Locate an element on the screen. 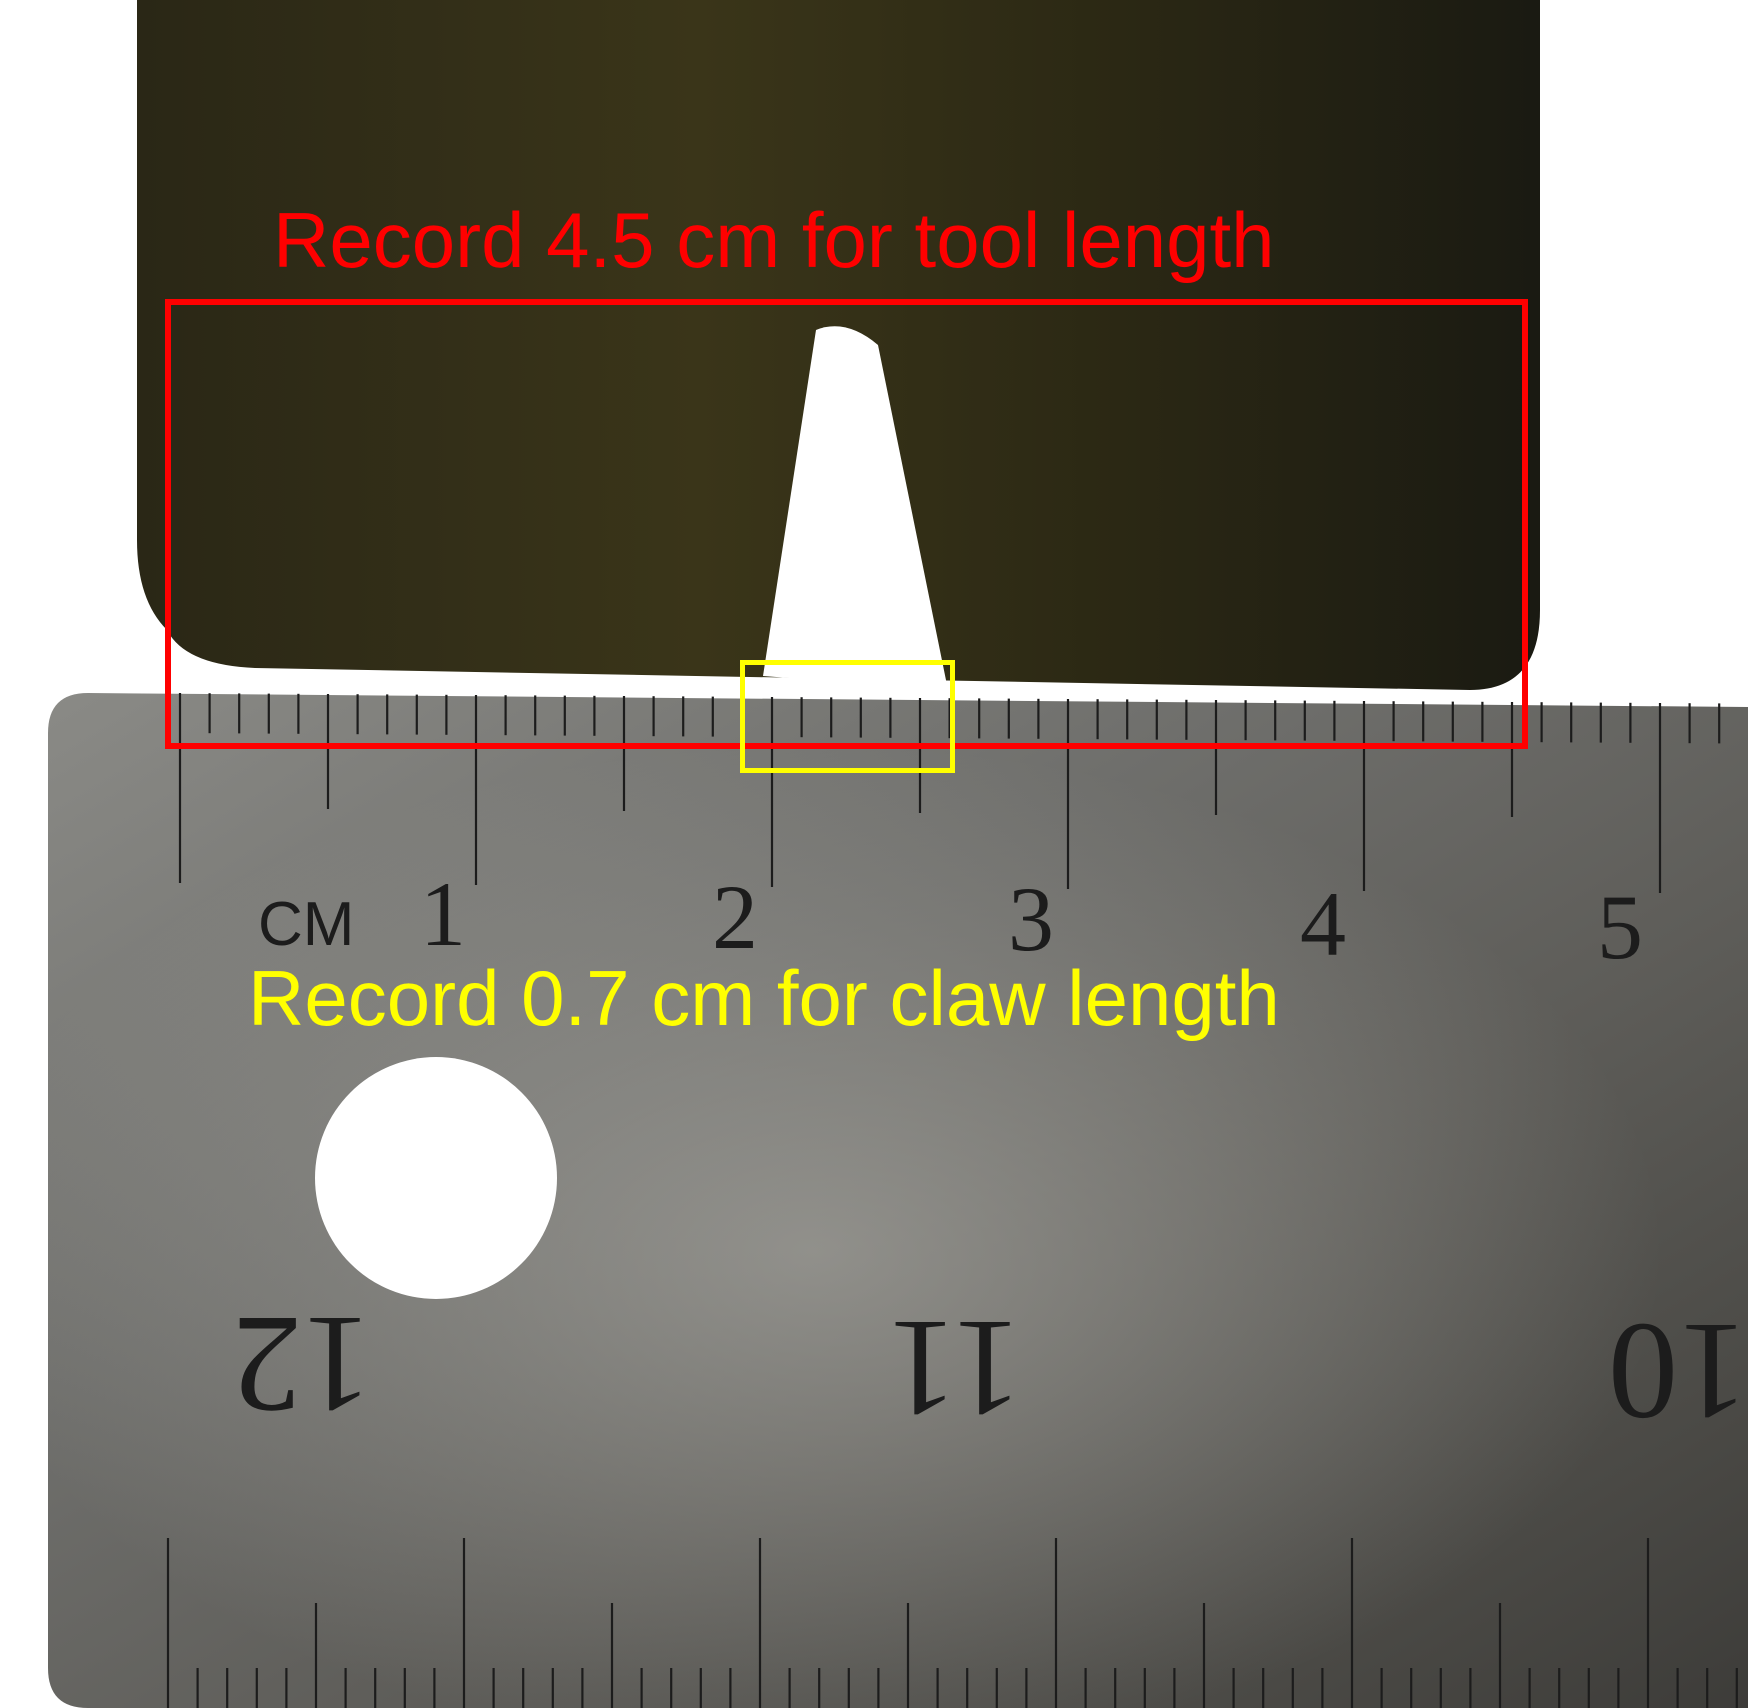 This screenshot has height=1708, width=1748. ruler-number-2: 2 is located at coordinates (735, 917).